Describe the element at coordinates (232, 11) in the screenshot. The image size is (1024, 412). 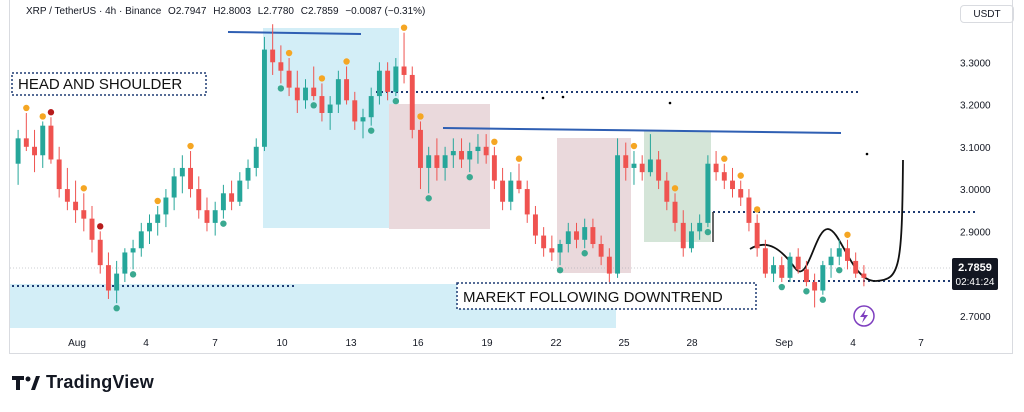
I see `ohlc-high: H2.8003` at that location.